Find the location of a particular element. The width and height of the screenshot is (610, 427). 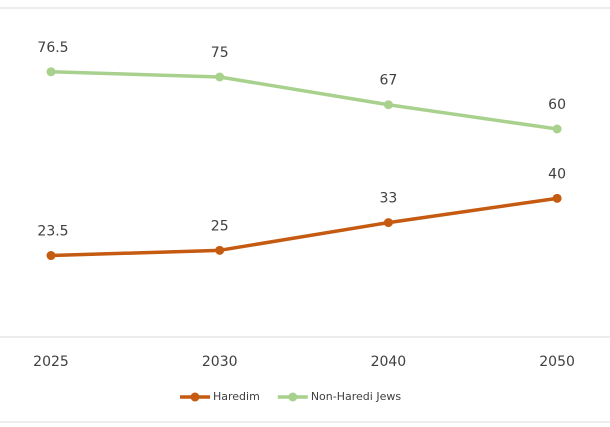

data-label: 23.5 is located at coordinates (52, 232).